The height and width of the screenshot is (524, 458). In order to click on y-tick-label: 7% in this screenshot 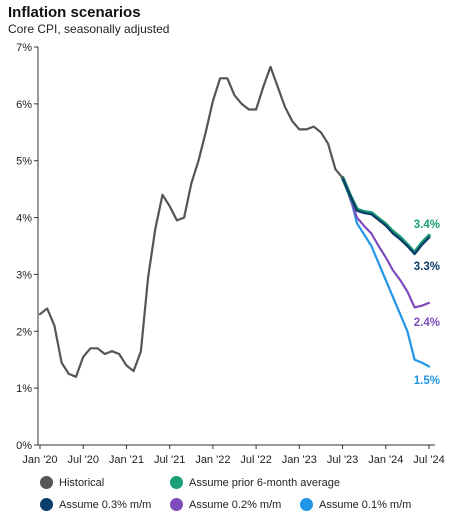, I will do `click(24, 48)`.